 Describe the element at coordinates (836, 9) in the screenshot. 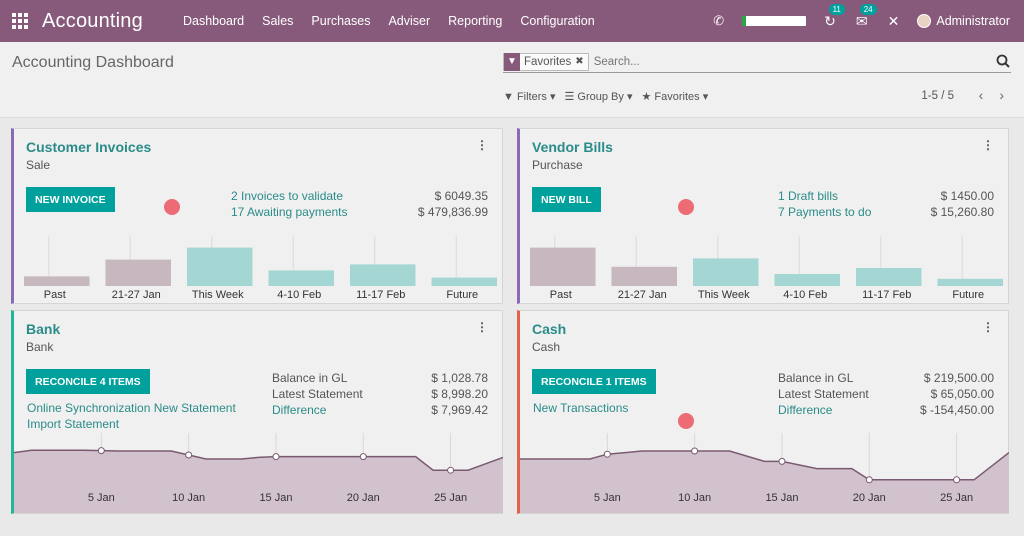

I see `activity-badge: 11` at that location.